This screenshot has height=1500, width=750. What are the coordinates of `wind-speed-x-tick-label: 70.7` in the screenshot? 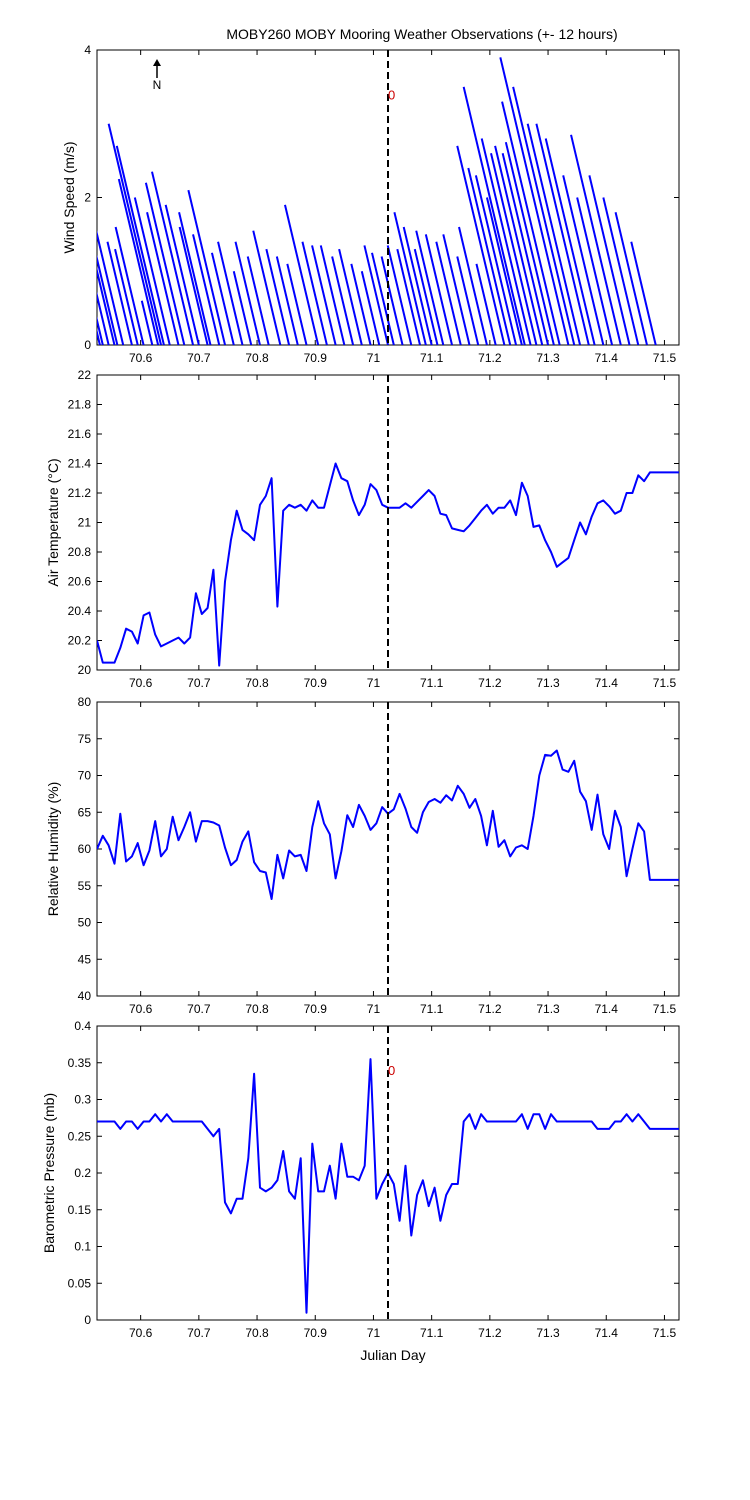 It's located at (199, 358).